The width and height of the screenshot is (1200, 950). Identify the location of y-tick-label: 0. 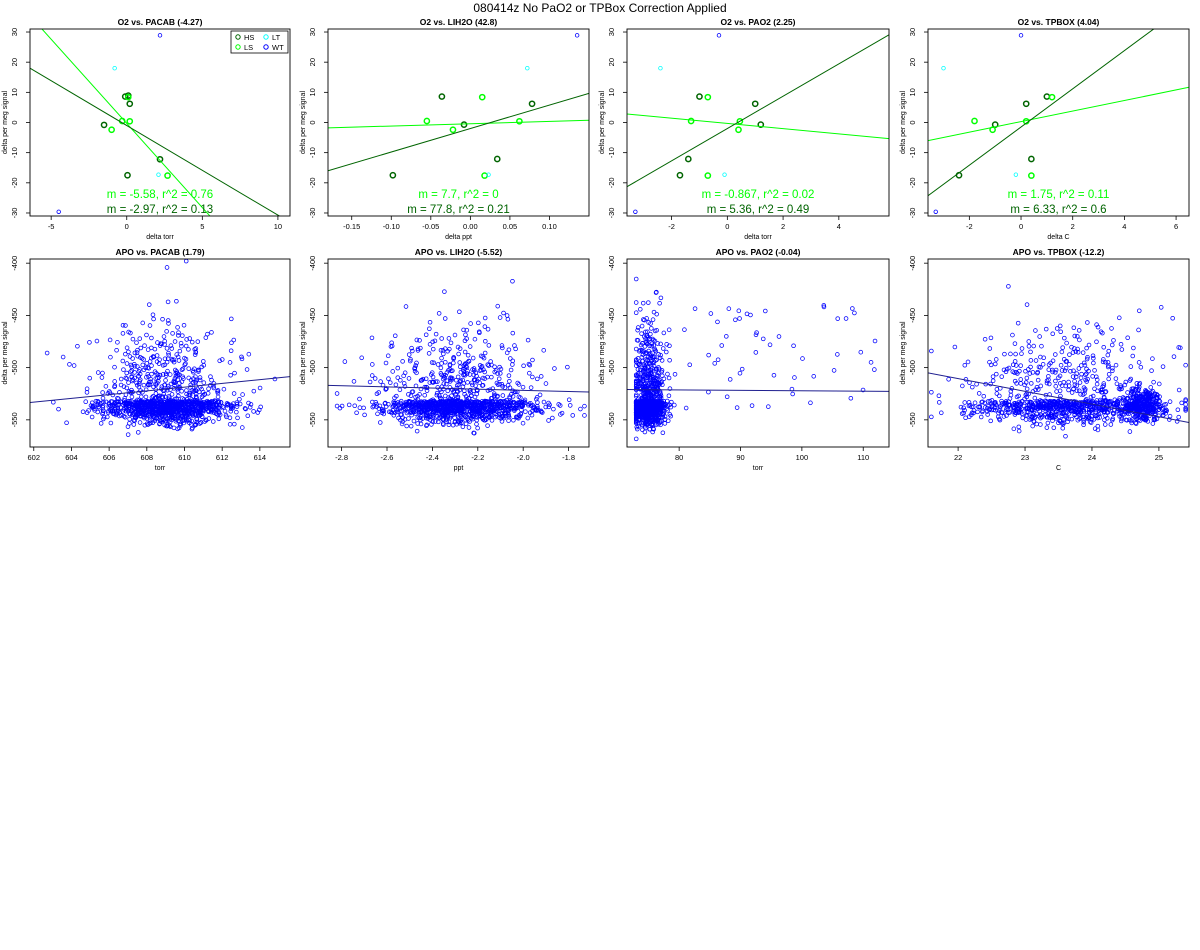
(14, 122).